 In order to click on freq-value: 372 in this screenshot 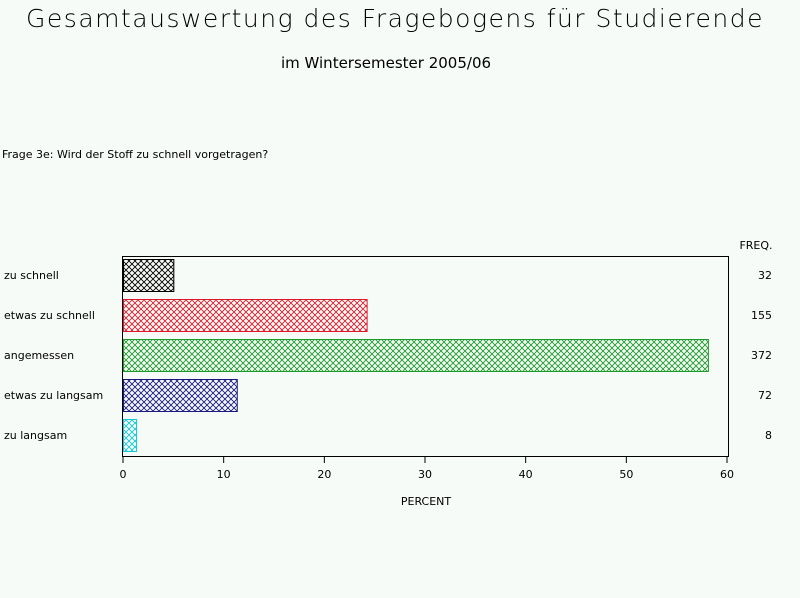, I will do `click(761, 355)`.